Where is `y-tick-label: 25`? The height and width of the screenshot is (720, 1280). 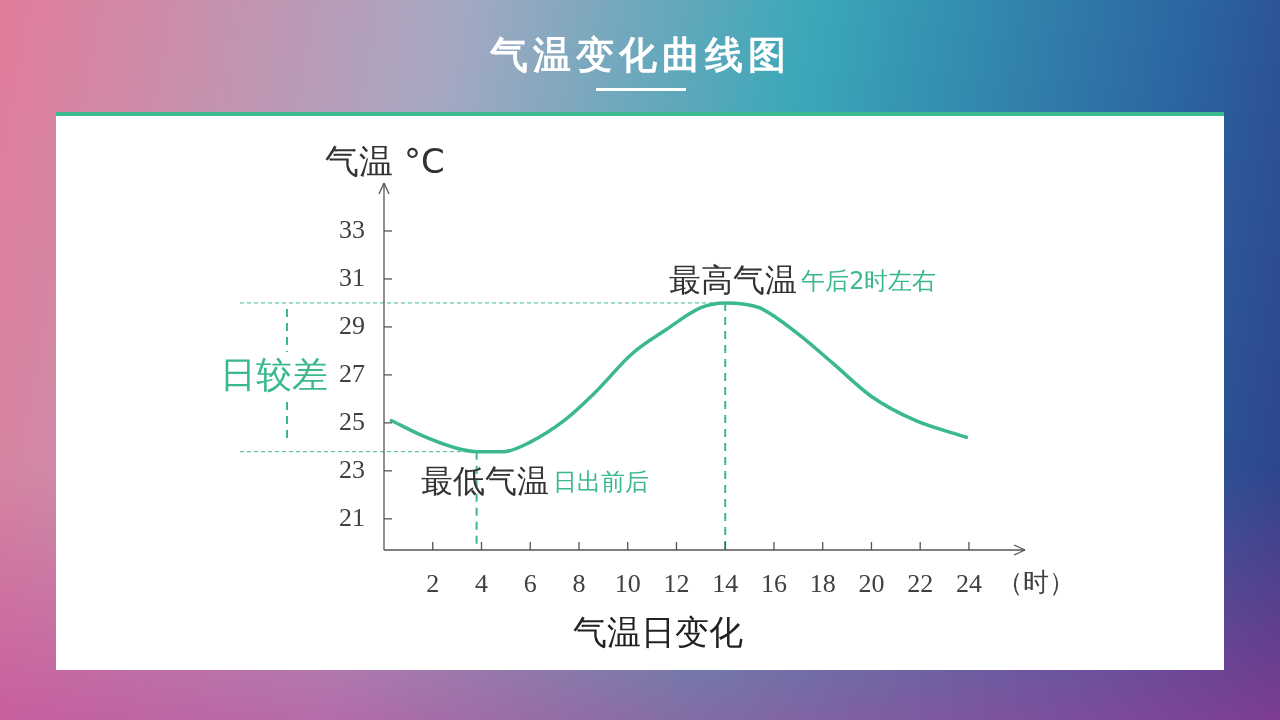
y-tick-label: 25 is located at coordinates (352, 421).